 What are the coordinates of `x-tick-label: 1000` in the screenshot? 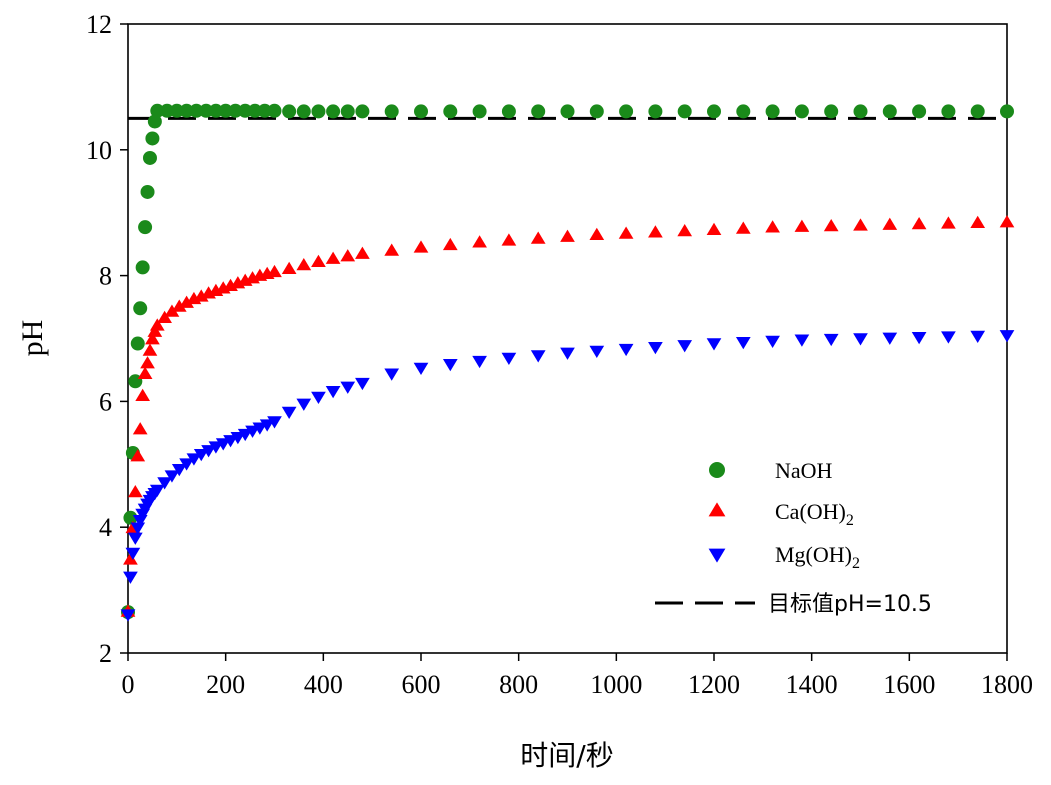 It's located at (616, 684).